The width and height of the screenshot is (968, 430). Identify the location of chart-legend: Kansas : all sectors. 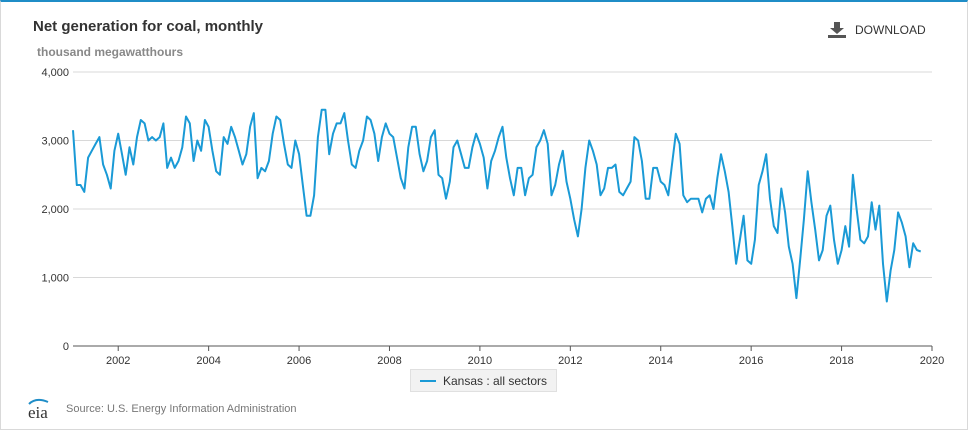
(483, 380).